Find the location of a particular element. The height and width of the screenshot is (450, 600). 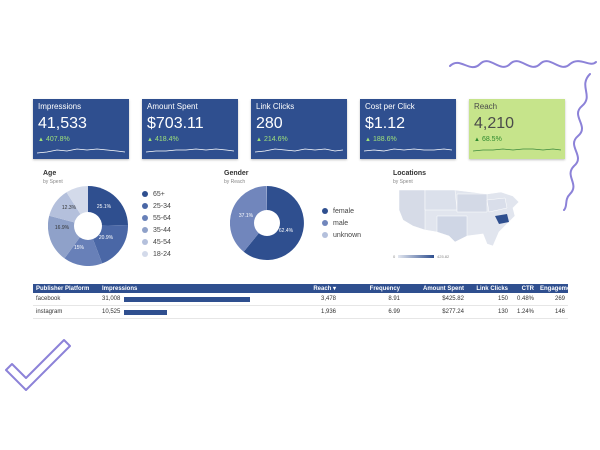

age-slice-label: 16.9% is located at coordinates (62, 228).